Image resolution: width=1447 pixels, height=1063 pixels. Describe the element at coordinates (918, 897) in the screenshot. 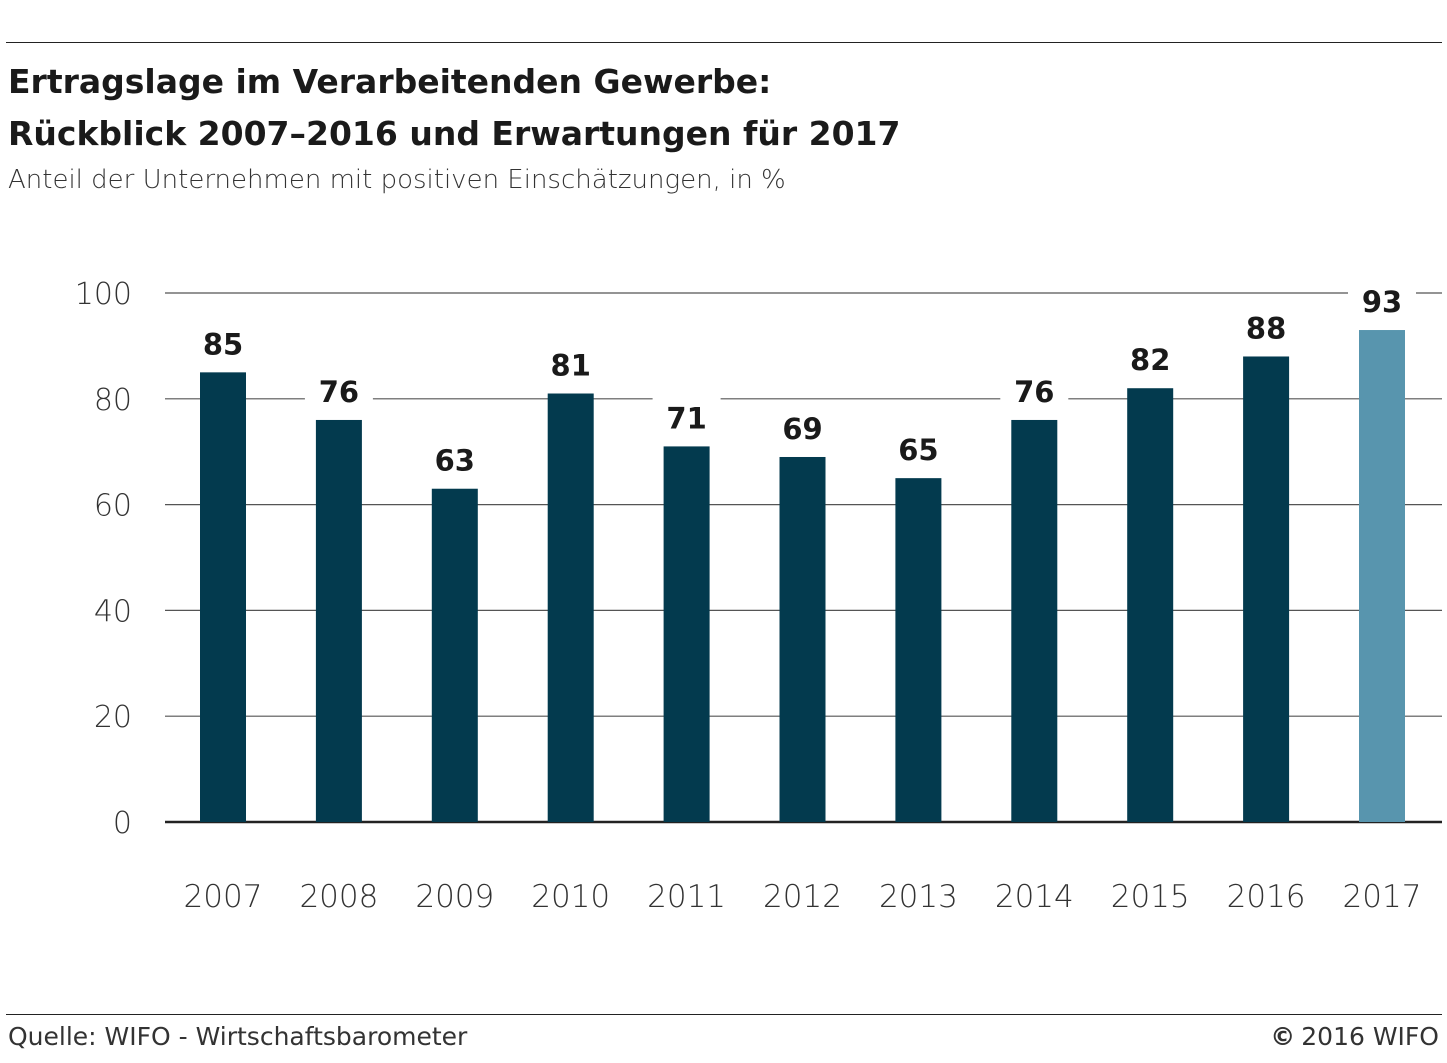

I see `x-tick-label-2013: 2013` at that location.